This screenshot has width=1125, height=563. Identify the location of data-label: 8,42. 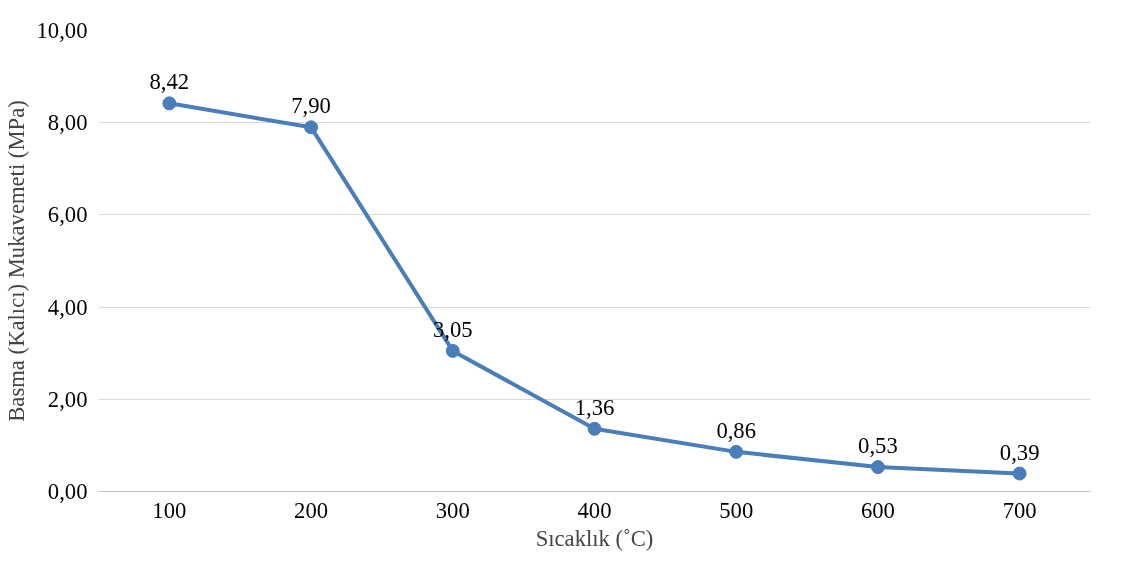
(169, 82).